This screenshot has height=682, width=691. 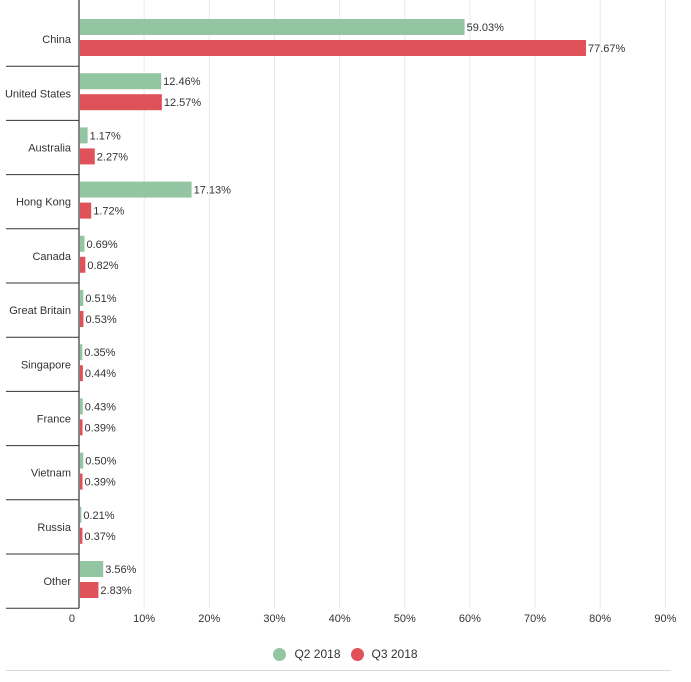 I want to click on data-label-q3: 0.44%, so click(x=100, y=374).